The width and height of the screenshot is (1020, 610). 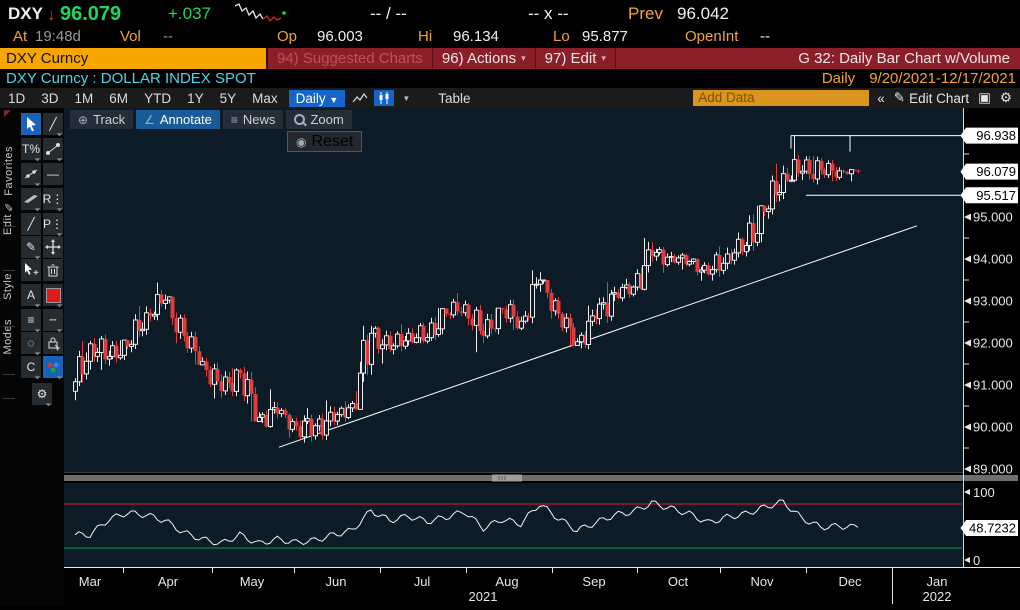 What do you see at coordinates (31, 344) in the screenshot?
I see `ellipse-icon: ◌` at bounding box center [31, 344].